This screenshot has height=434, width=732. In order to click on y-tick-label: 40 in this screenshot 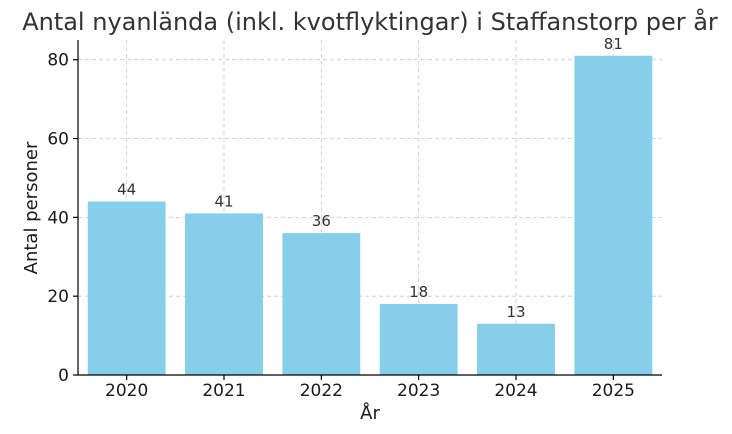, I will do `click(58, 218)`.